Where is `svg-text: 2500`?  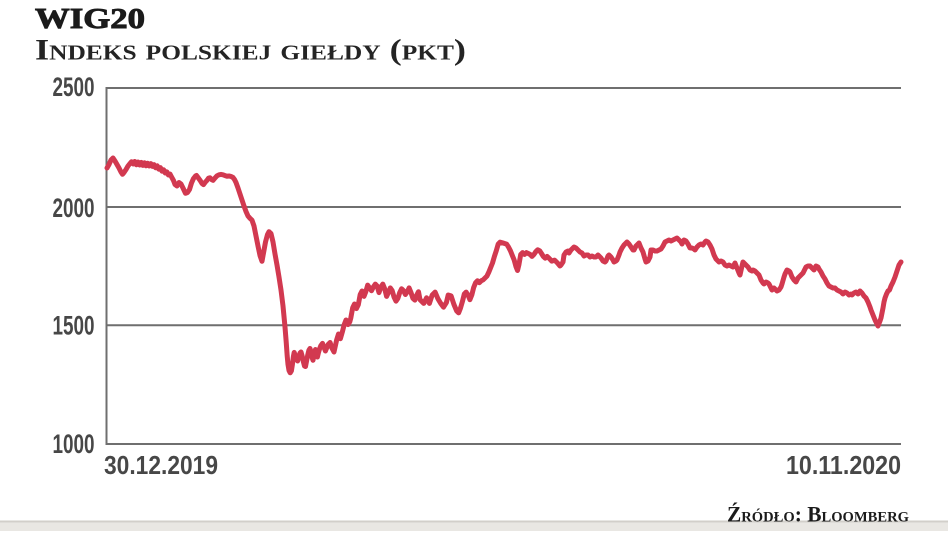
svg-text: 2500 is located at coordinates (74, 87).